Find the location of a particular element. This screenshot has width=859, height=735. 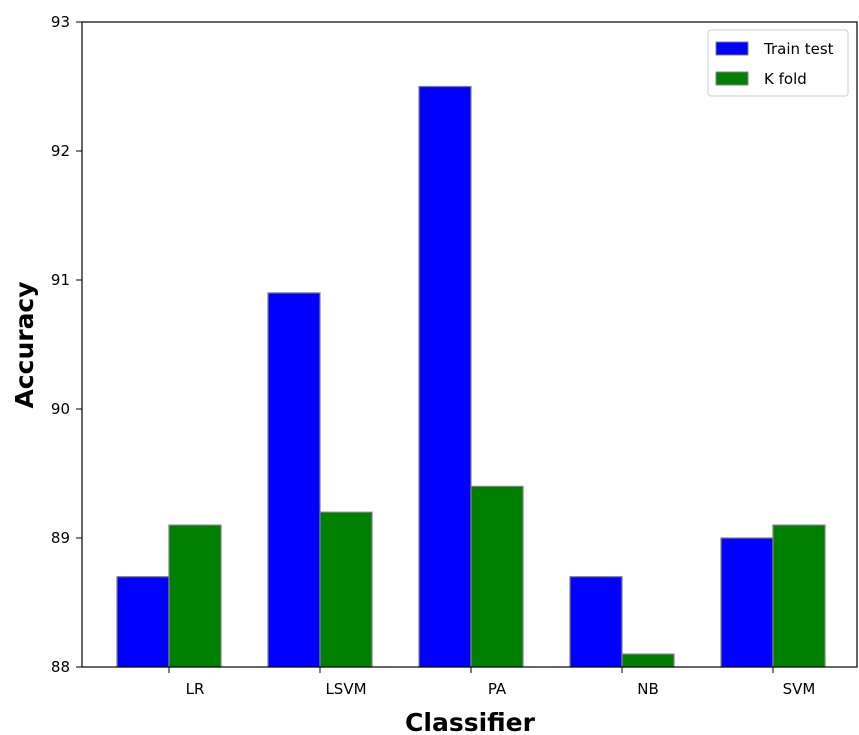

y-tick-label: 88 is located at coordinates (60, 667).